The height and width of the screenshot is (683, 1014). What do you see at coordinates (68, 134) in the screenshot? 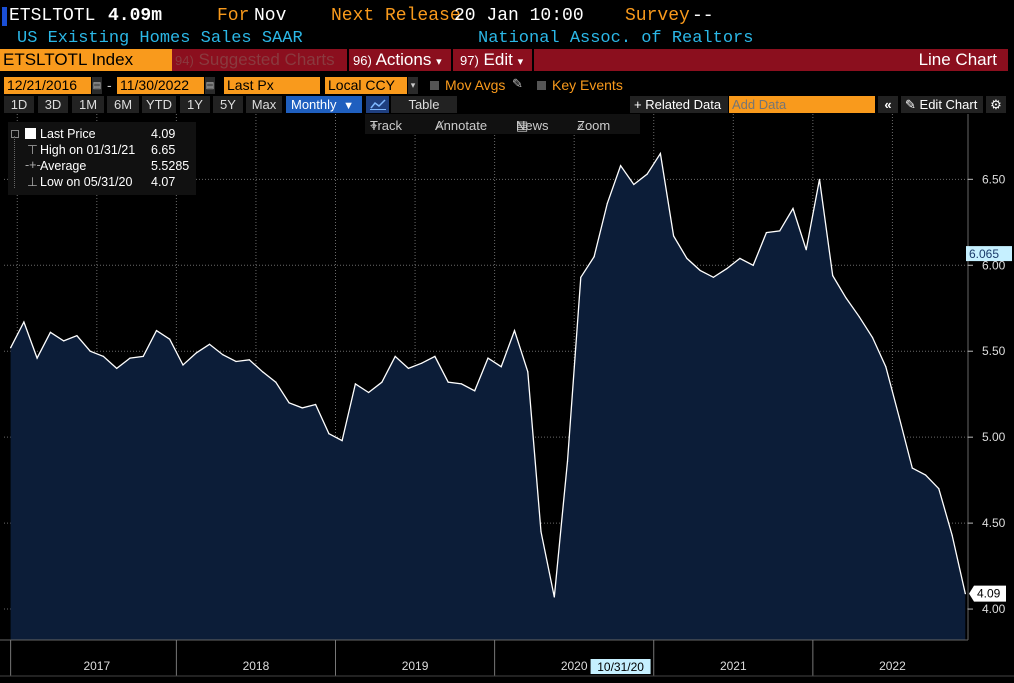
I see `legend-last-price-label: Last Price` at bounding box center [68, 134].